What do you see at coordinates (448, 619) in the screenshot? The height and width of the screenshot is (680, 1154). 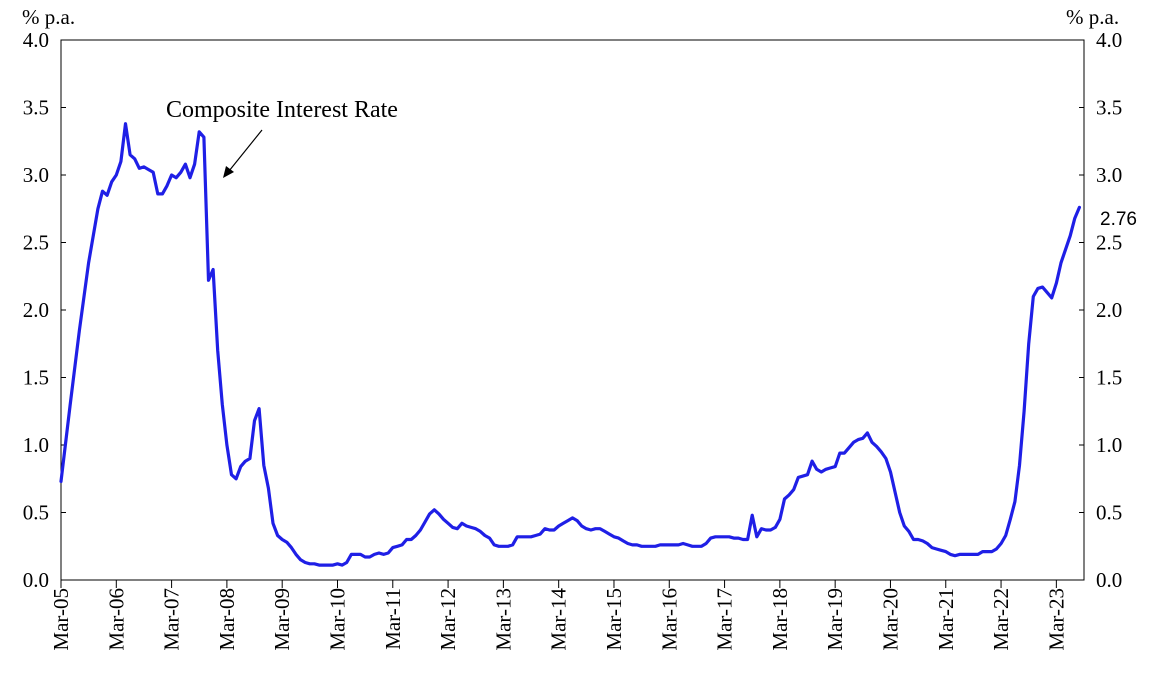 I see `x-tick-label: Mar-12` at bounding box center [448, 619].